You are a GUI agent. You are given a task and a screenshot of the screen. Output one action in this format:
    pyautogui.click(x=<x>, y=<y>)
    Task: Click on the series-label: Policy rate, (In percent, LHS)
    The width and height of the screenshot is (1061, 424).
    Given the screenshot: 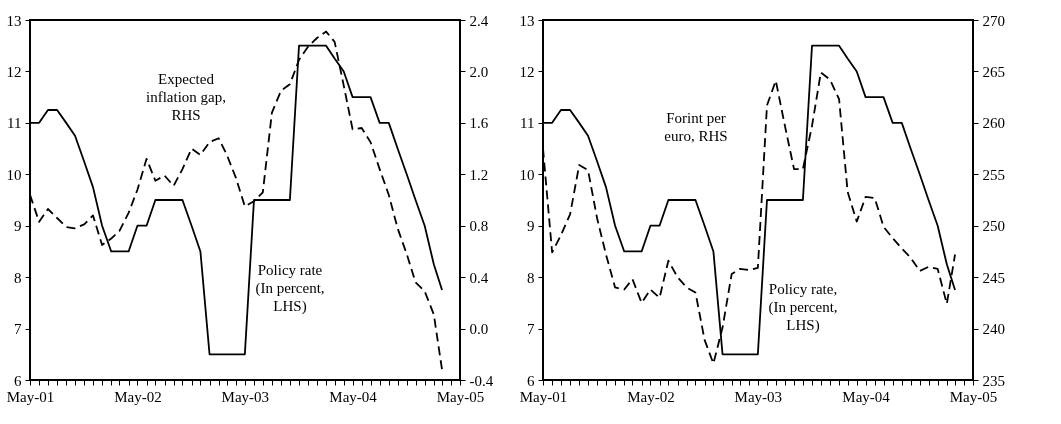 What is the action you would take?
    pyautogui.click(x=803, y=307)
    